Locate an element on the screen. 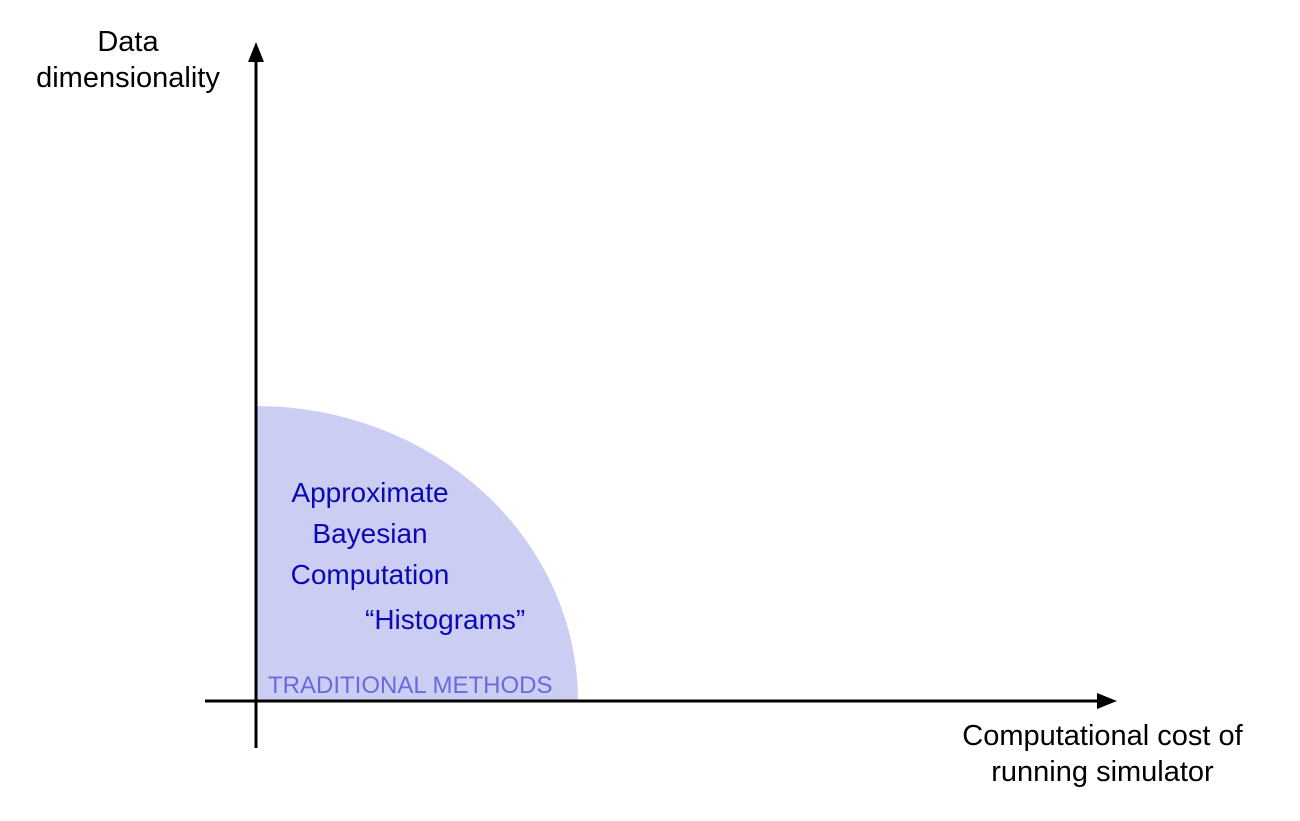  abc-line-3: Computation is located at coordinates (370, 574).